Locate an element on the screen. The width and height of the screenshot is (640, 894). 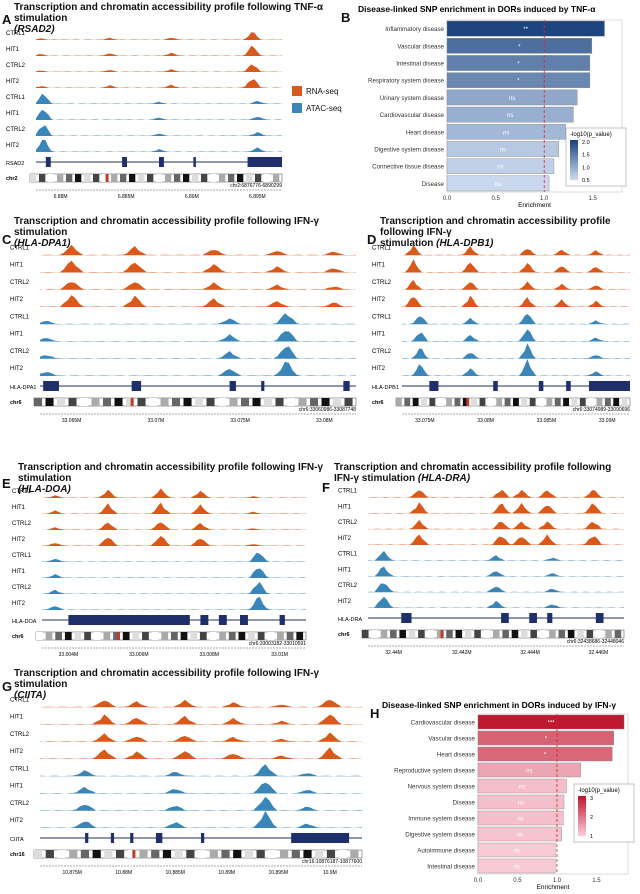
rna-legend-label: RNA-seq is located at coordinates (322, 91).